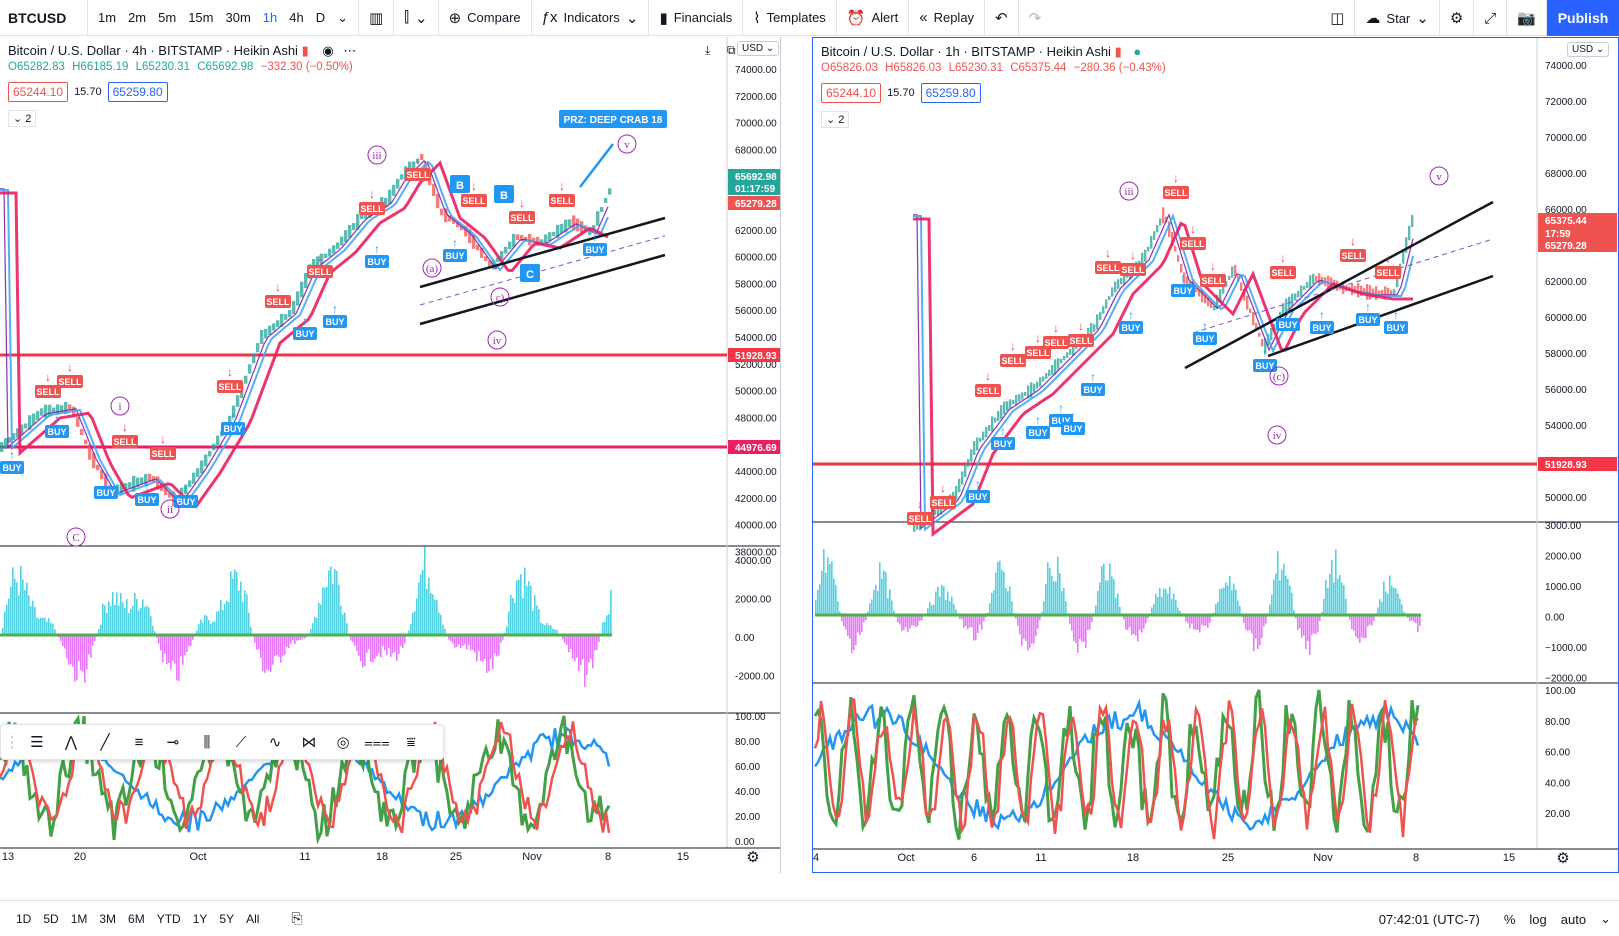  I want to click on line-icon: ⟋, so click(241, 742).